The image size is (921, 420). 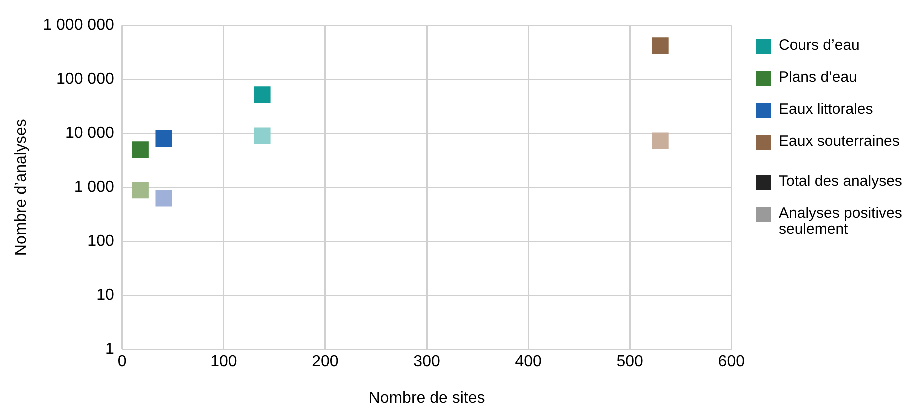 What do you see at coordinates (94, 187) in the screenshot?
I see `y-tick-label: 1 000` at bounding box center [94, 187].